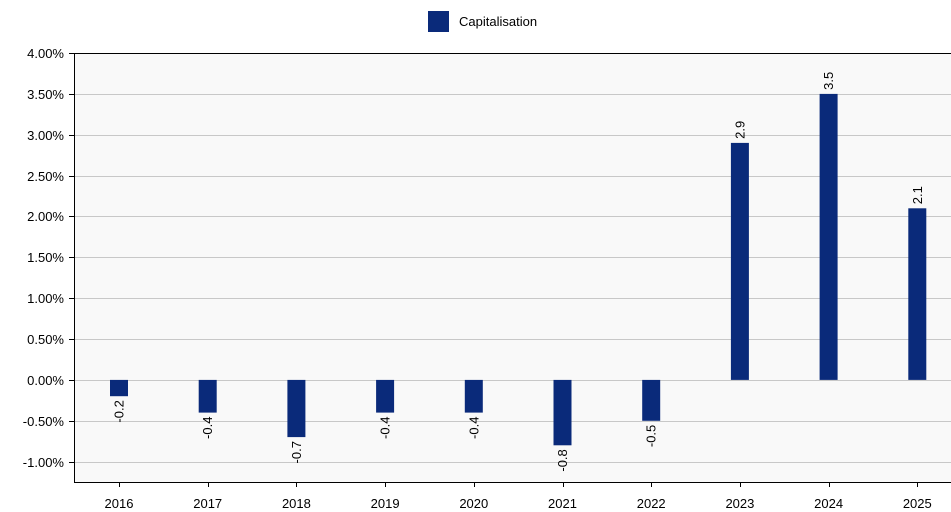  What do you see at coordinates (207, 396) in the screenshot?
I see `bar-2017` at bounding box center [207, 396].